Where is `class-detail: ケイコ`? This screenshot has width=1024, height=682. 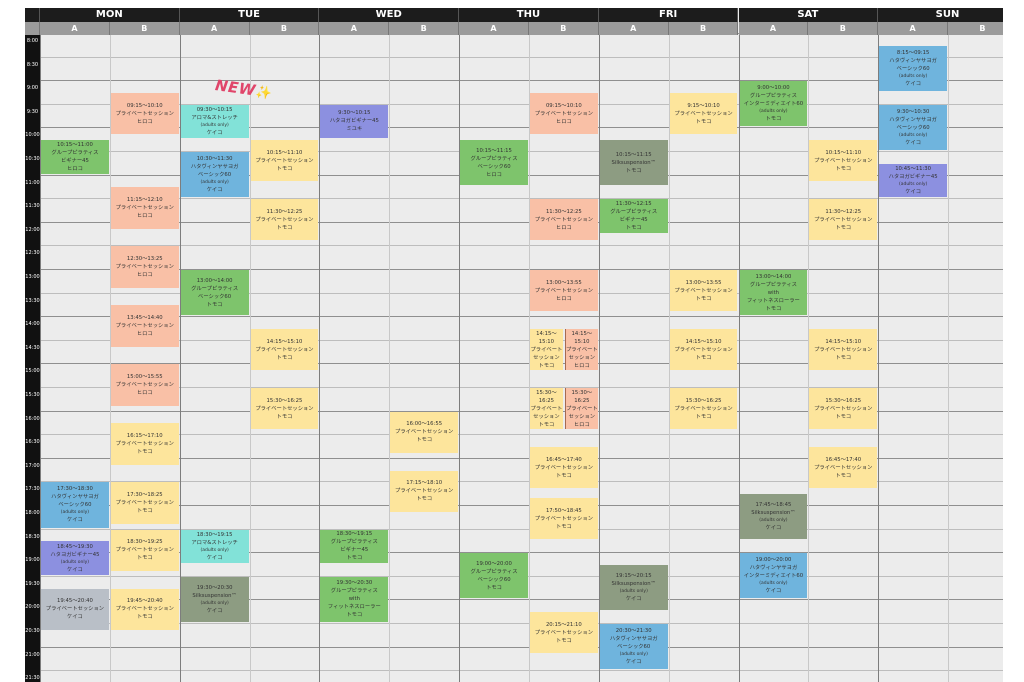 class-detail: ケイコ is located at coordinates (913, 83).